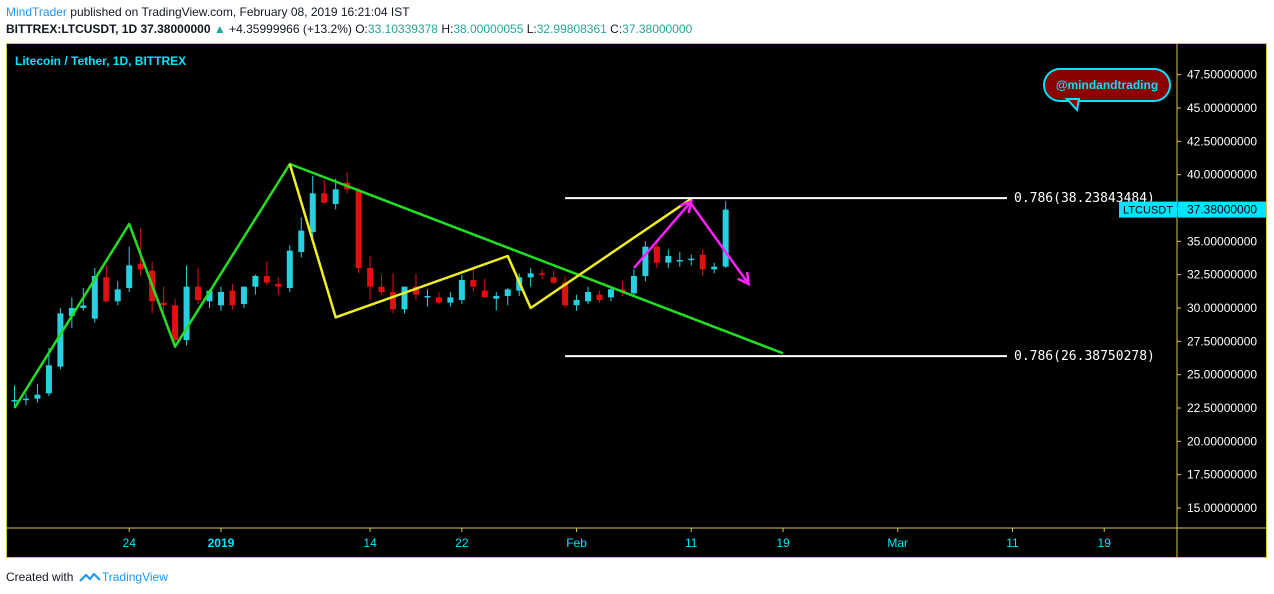  What do you see at coordinates (1084, 356) in the screenshot?
I see `fib-level-label: 0.786(26.38750278)` at bounding box center [1084, 356].